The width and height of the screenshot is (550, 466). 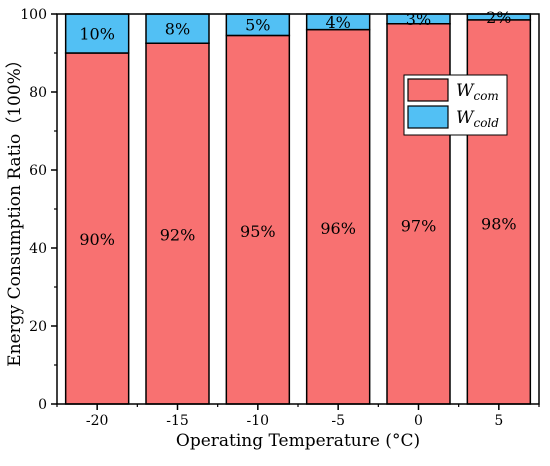 I want to click on bar-cold--15, so click(x=177, y=28).